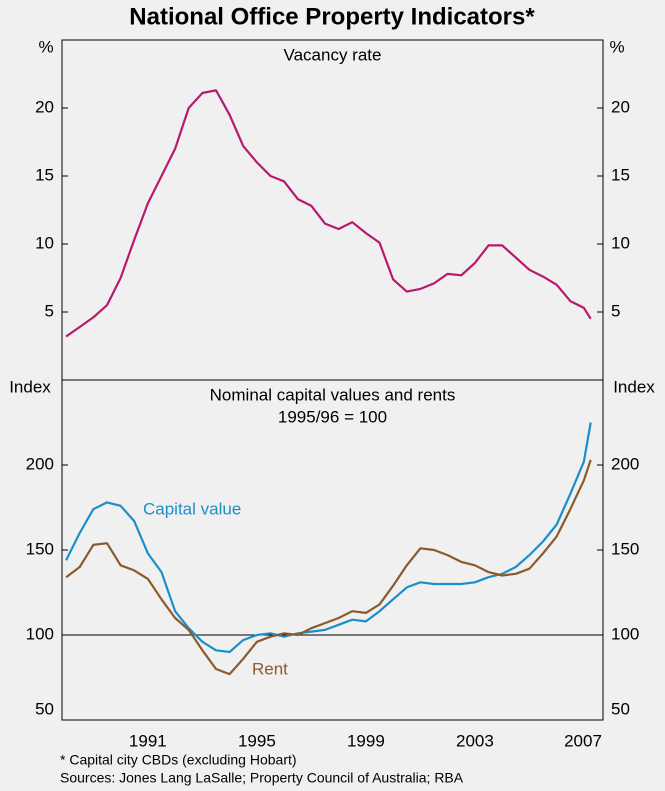 The height and width of the screenshot is (791, 665). Describe the element at coordinates (44, 242) in the screenshot. I see `y-tick-label-left: 10` at that location.